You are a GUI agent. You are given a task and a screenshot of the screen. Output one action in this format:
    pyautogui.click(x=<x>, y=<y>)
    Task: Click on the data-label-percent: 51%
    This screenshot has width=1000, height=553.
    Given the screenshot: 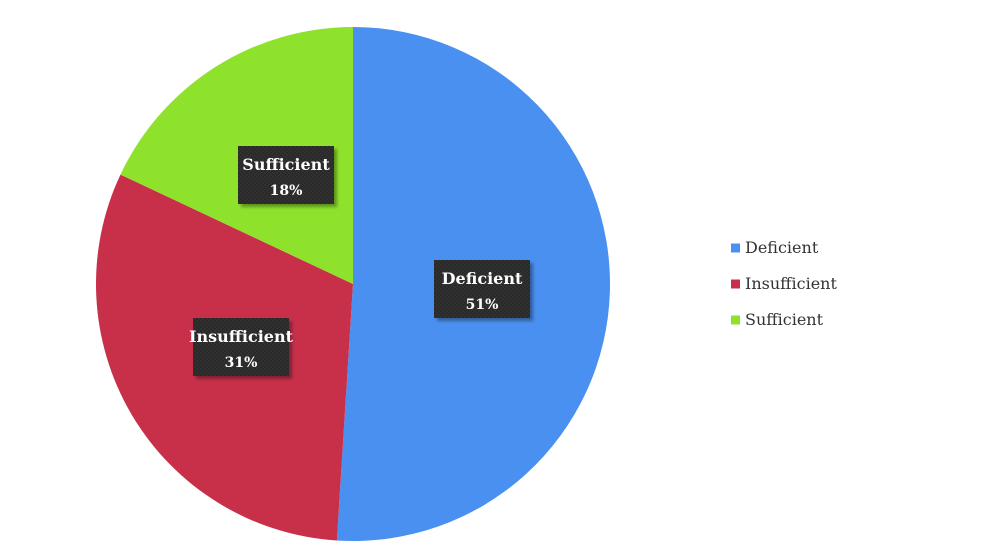 What is the action you would take?
    pyautogui.click(x=482, y=305)
    